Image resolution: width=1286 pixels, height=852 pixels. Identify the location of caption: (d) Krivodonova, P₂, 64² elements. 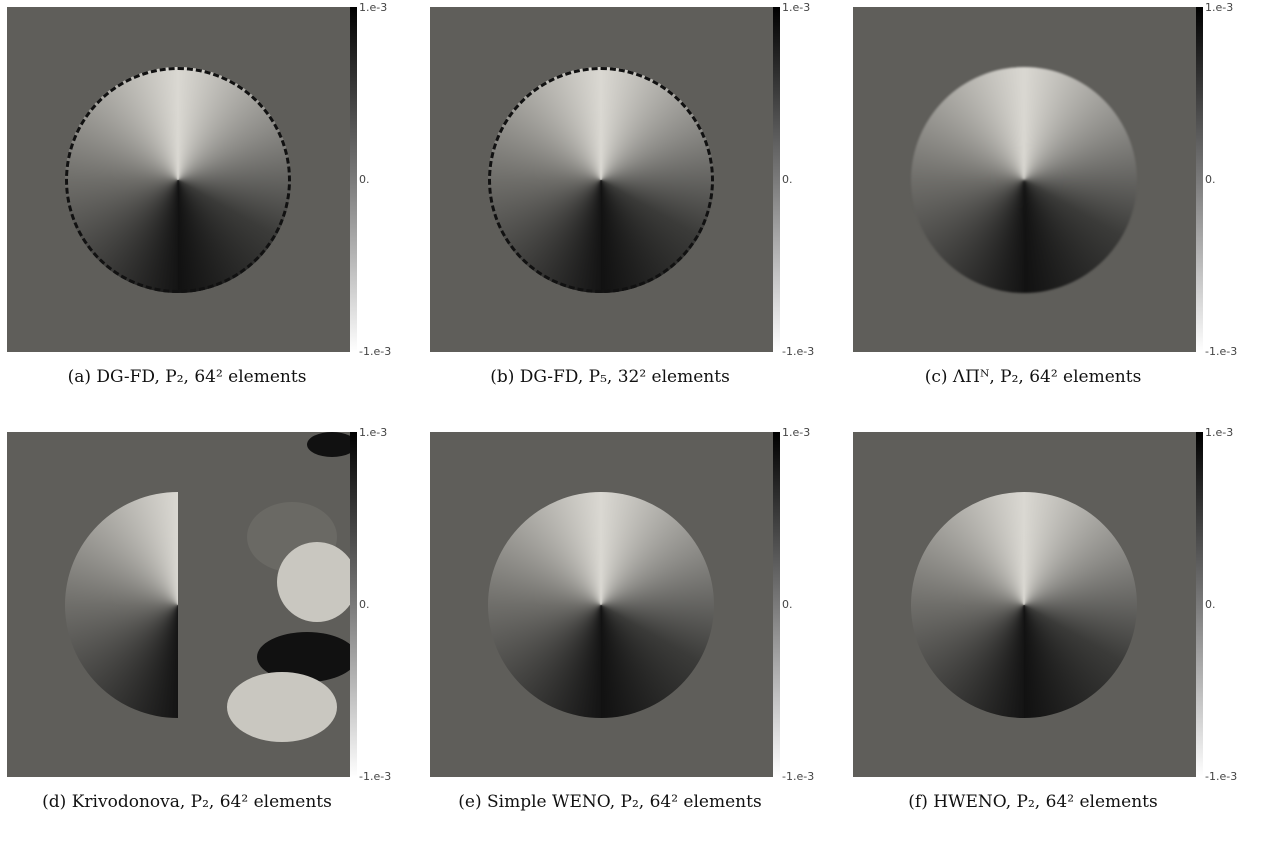
(187, 802).